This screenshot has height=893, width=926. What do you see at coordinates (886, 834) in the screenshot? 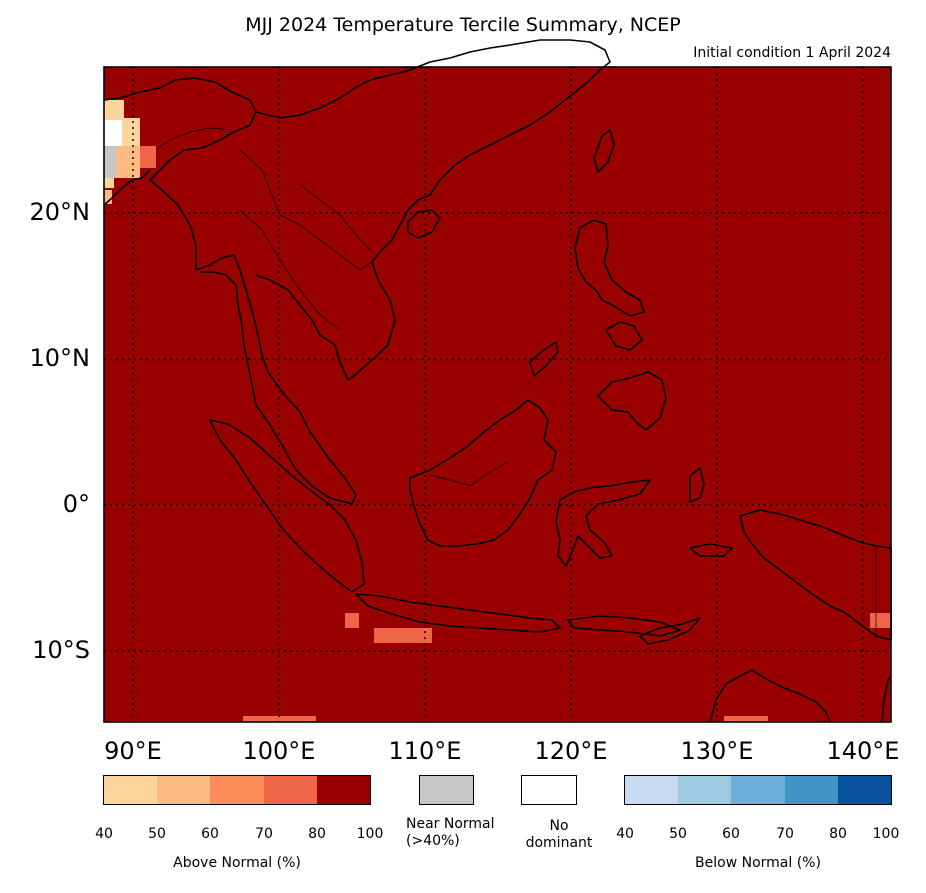
I see `below-tick-100: 100` at bounding box center [886, 834].